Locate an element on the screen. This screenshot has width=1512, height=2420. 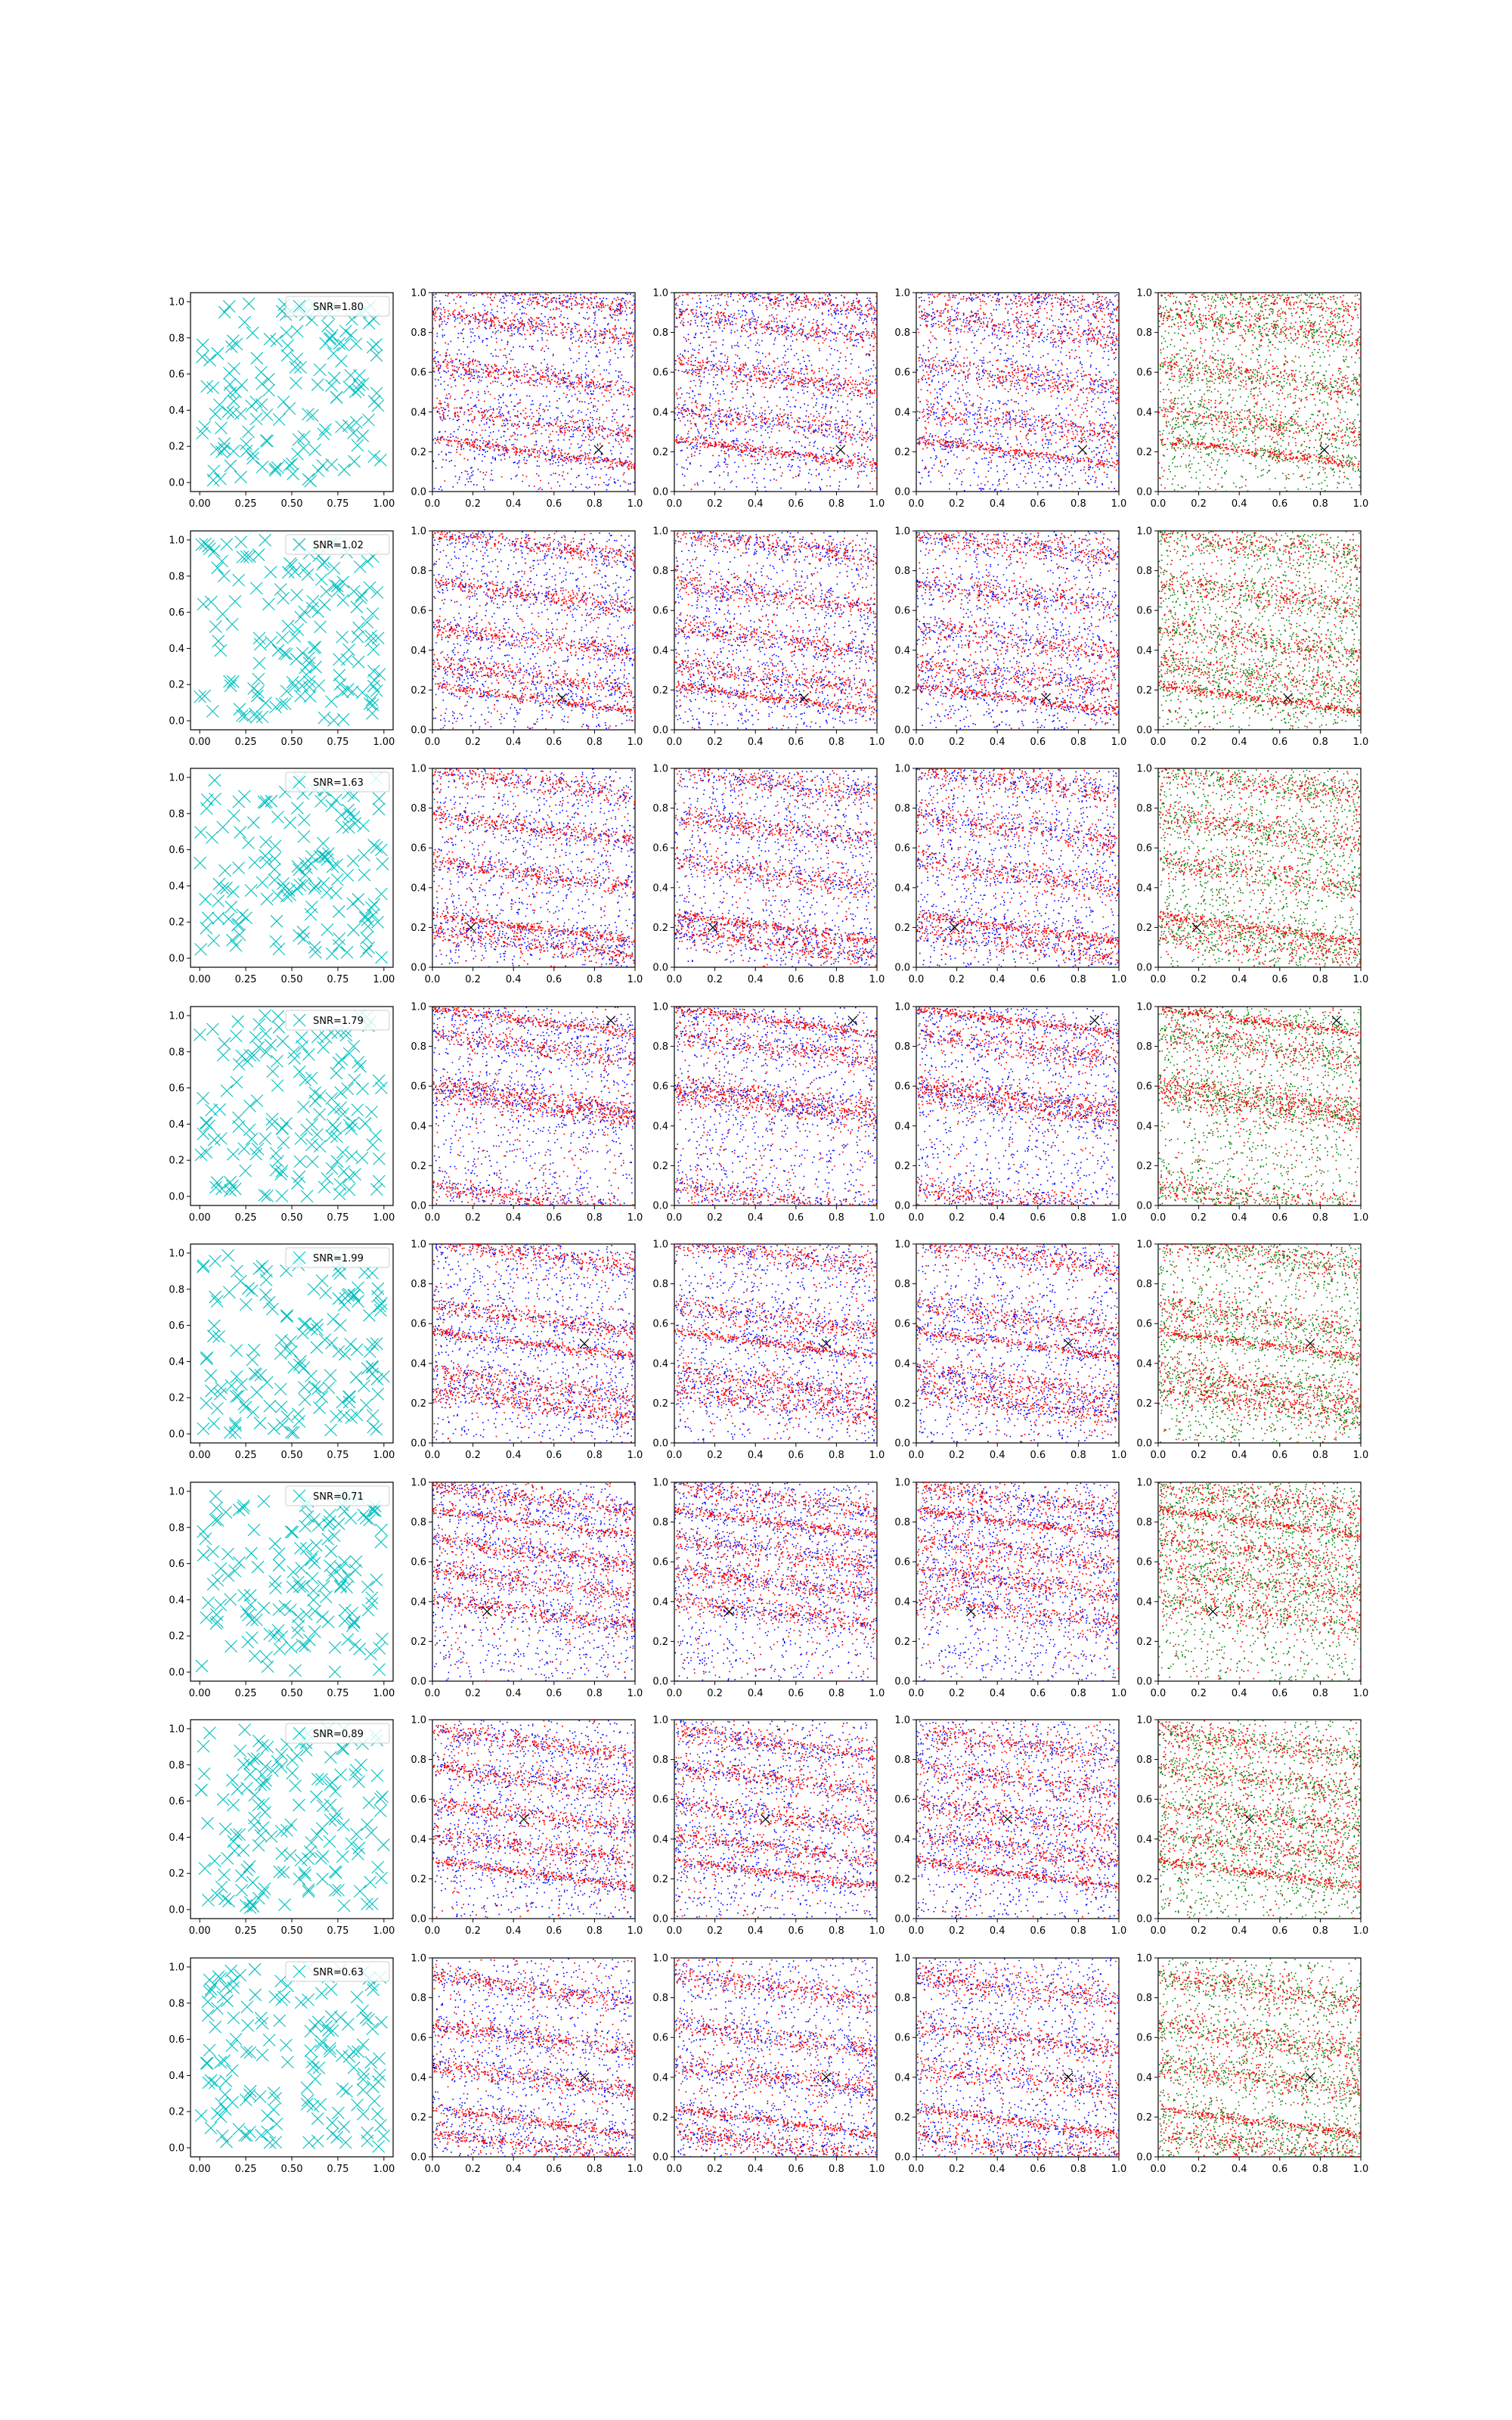
x-tick-label: 1.00 is located at coordinates (384, 1693).